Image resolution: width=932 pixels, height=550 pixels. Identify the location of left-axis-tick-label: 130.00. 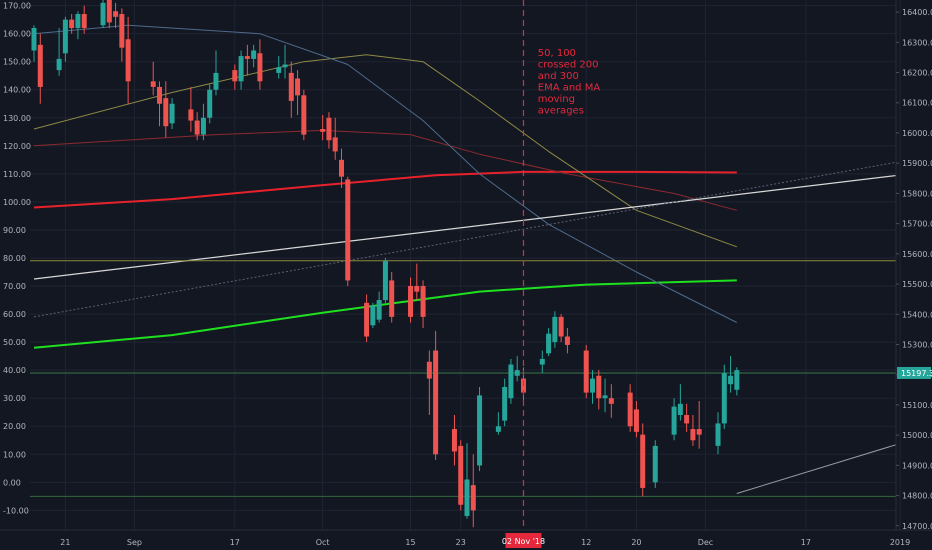
(17, 118).